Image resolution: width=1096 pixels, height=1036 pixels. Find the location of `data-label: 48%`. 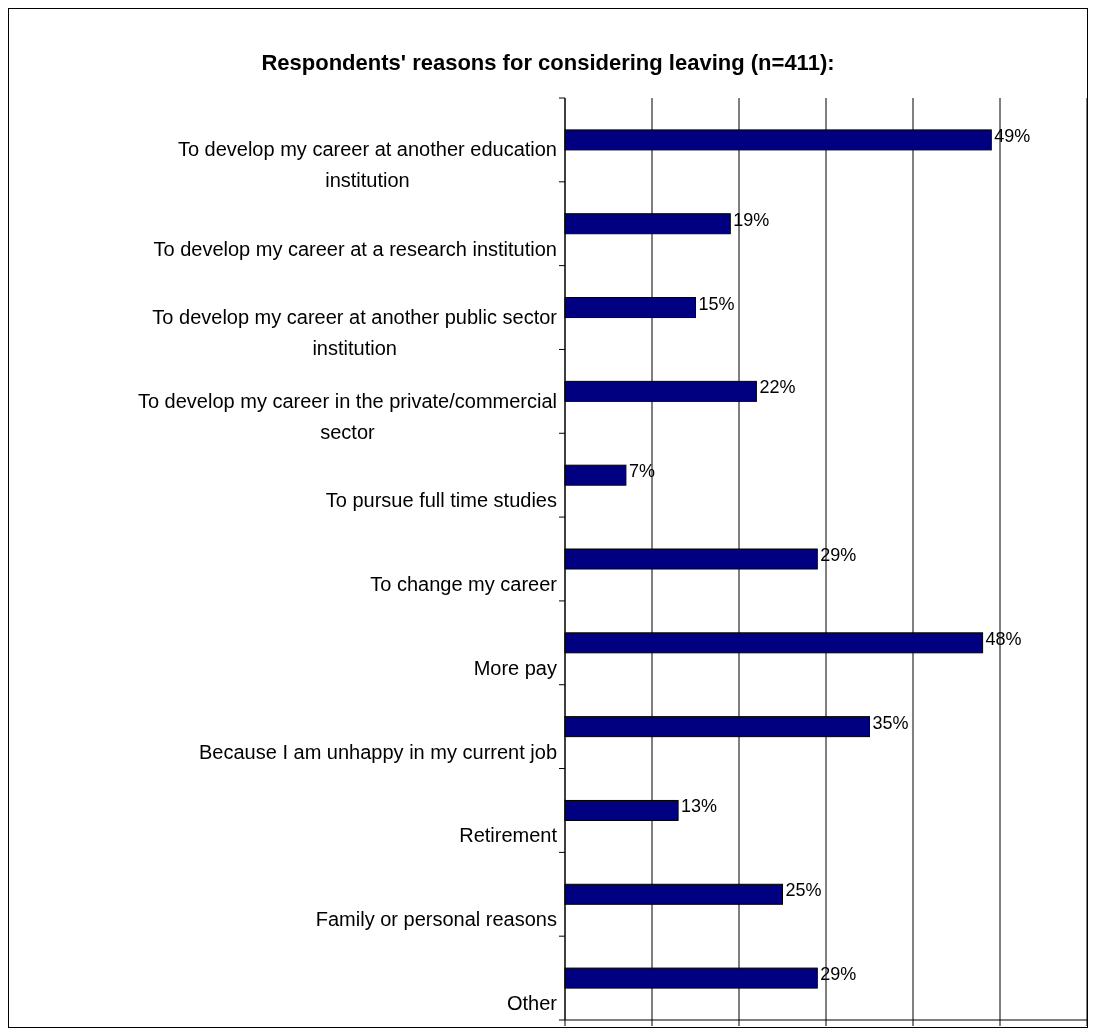

data-label: 48% is located at coordinates (1003, 638).